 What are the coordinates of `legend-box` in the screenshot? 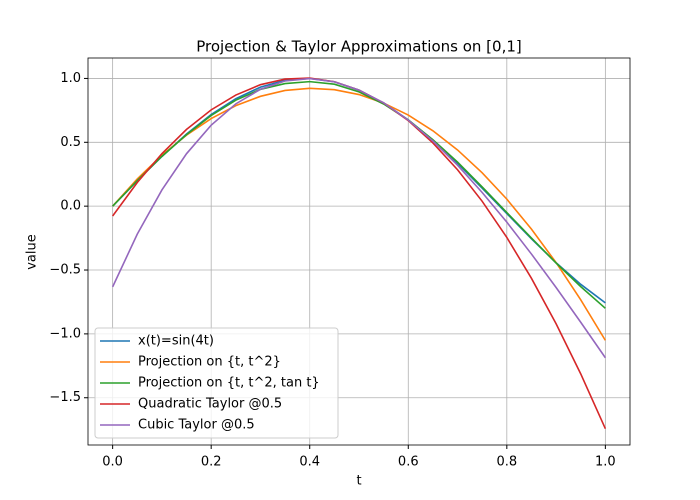 It's located at (216, 383).